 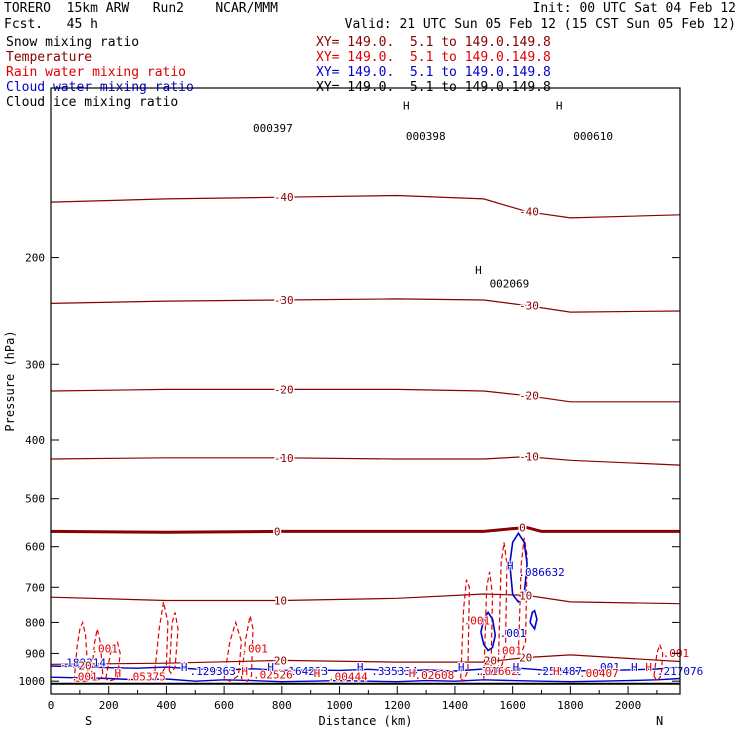 I want to click on contour-annotation: .189314, so click(x=83, y=663).